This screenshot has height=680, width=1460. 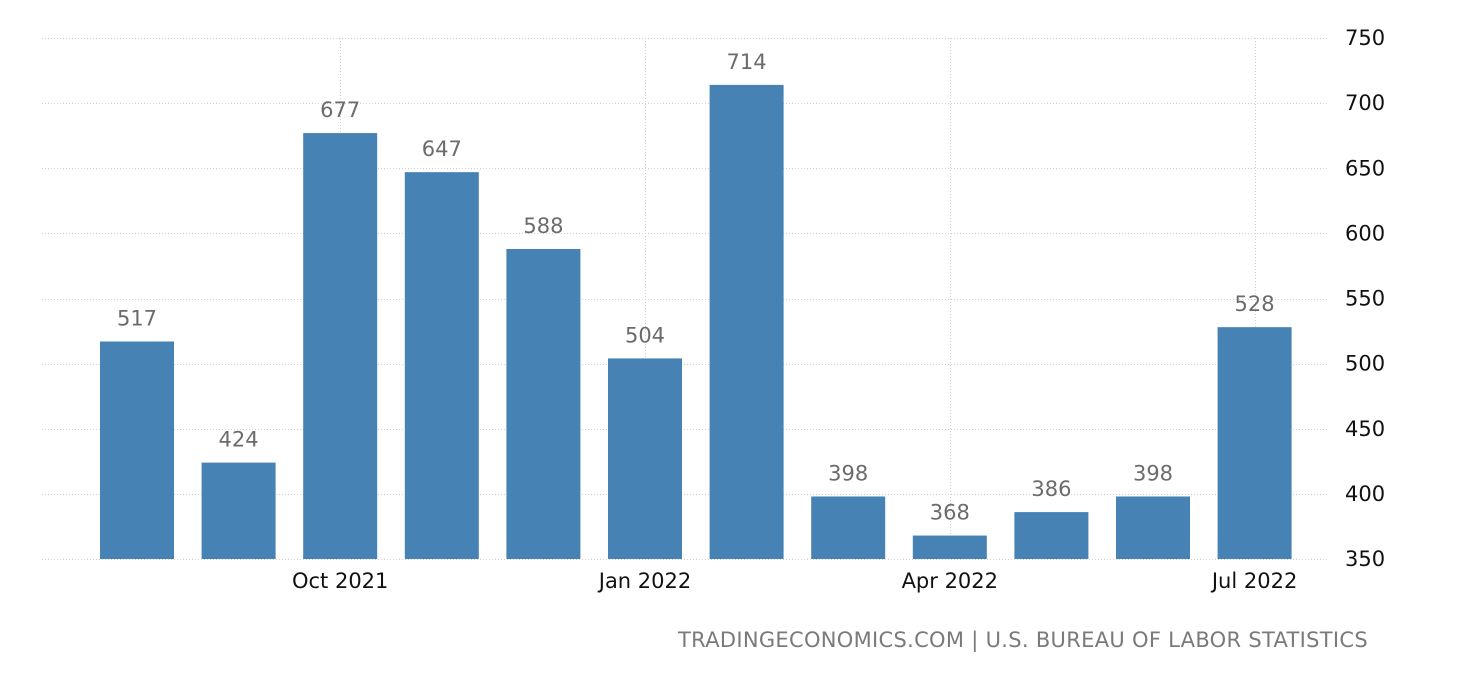 What do you see at coordinates (950, 581) in the screenshot?
I see `x-tick-label: Apr 2022` at bounding box center [950, 581].